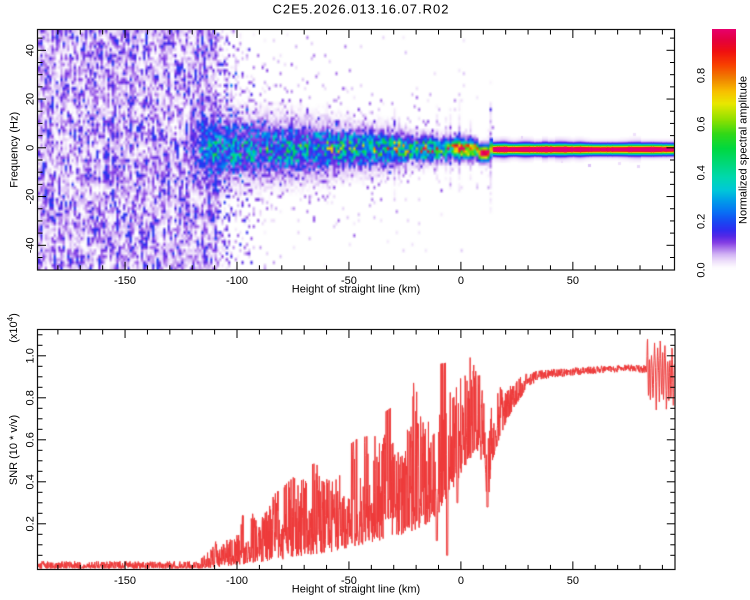 This screenshot has height=600, width=750. Describe the element at coordinates (13, 328) in the screenshot. I see `svg-text: (x104)` at that location.